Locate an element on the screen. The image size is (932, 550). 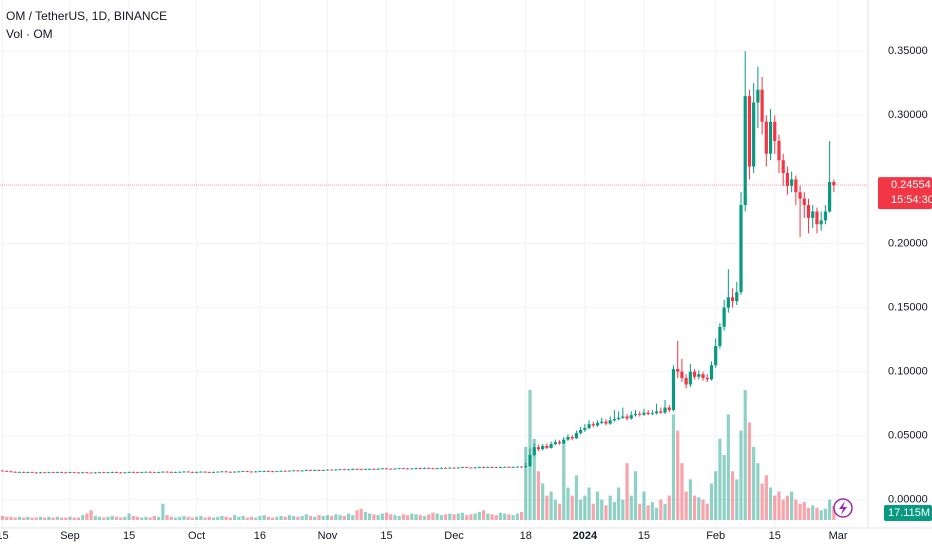
last-price-box is located at coordinates (905, 193).